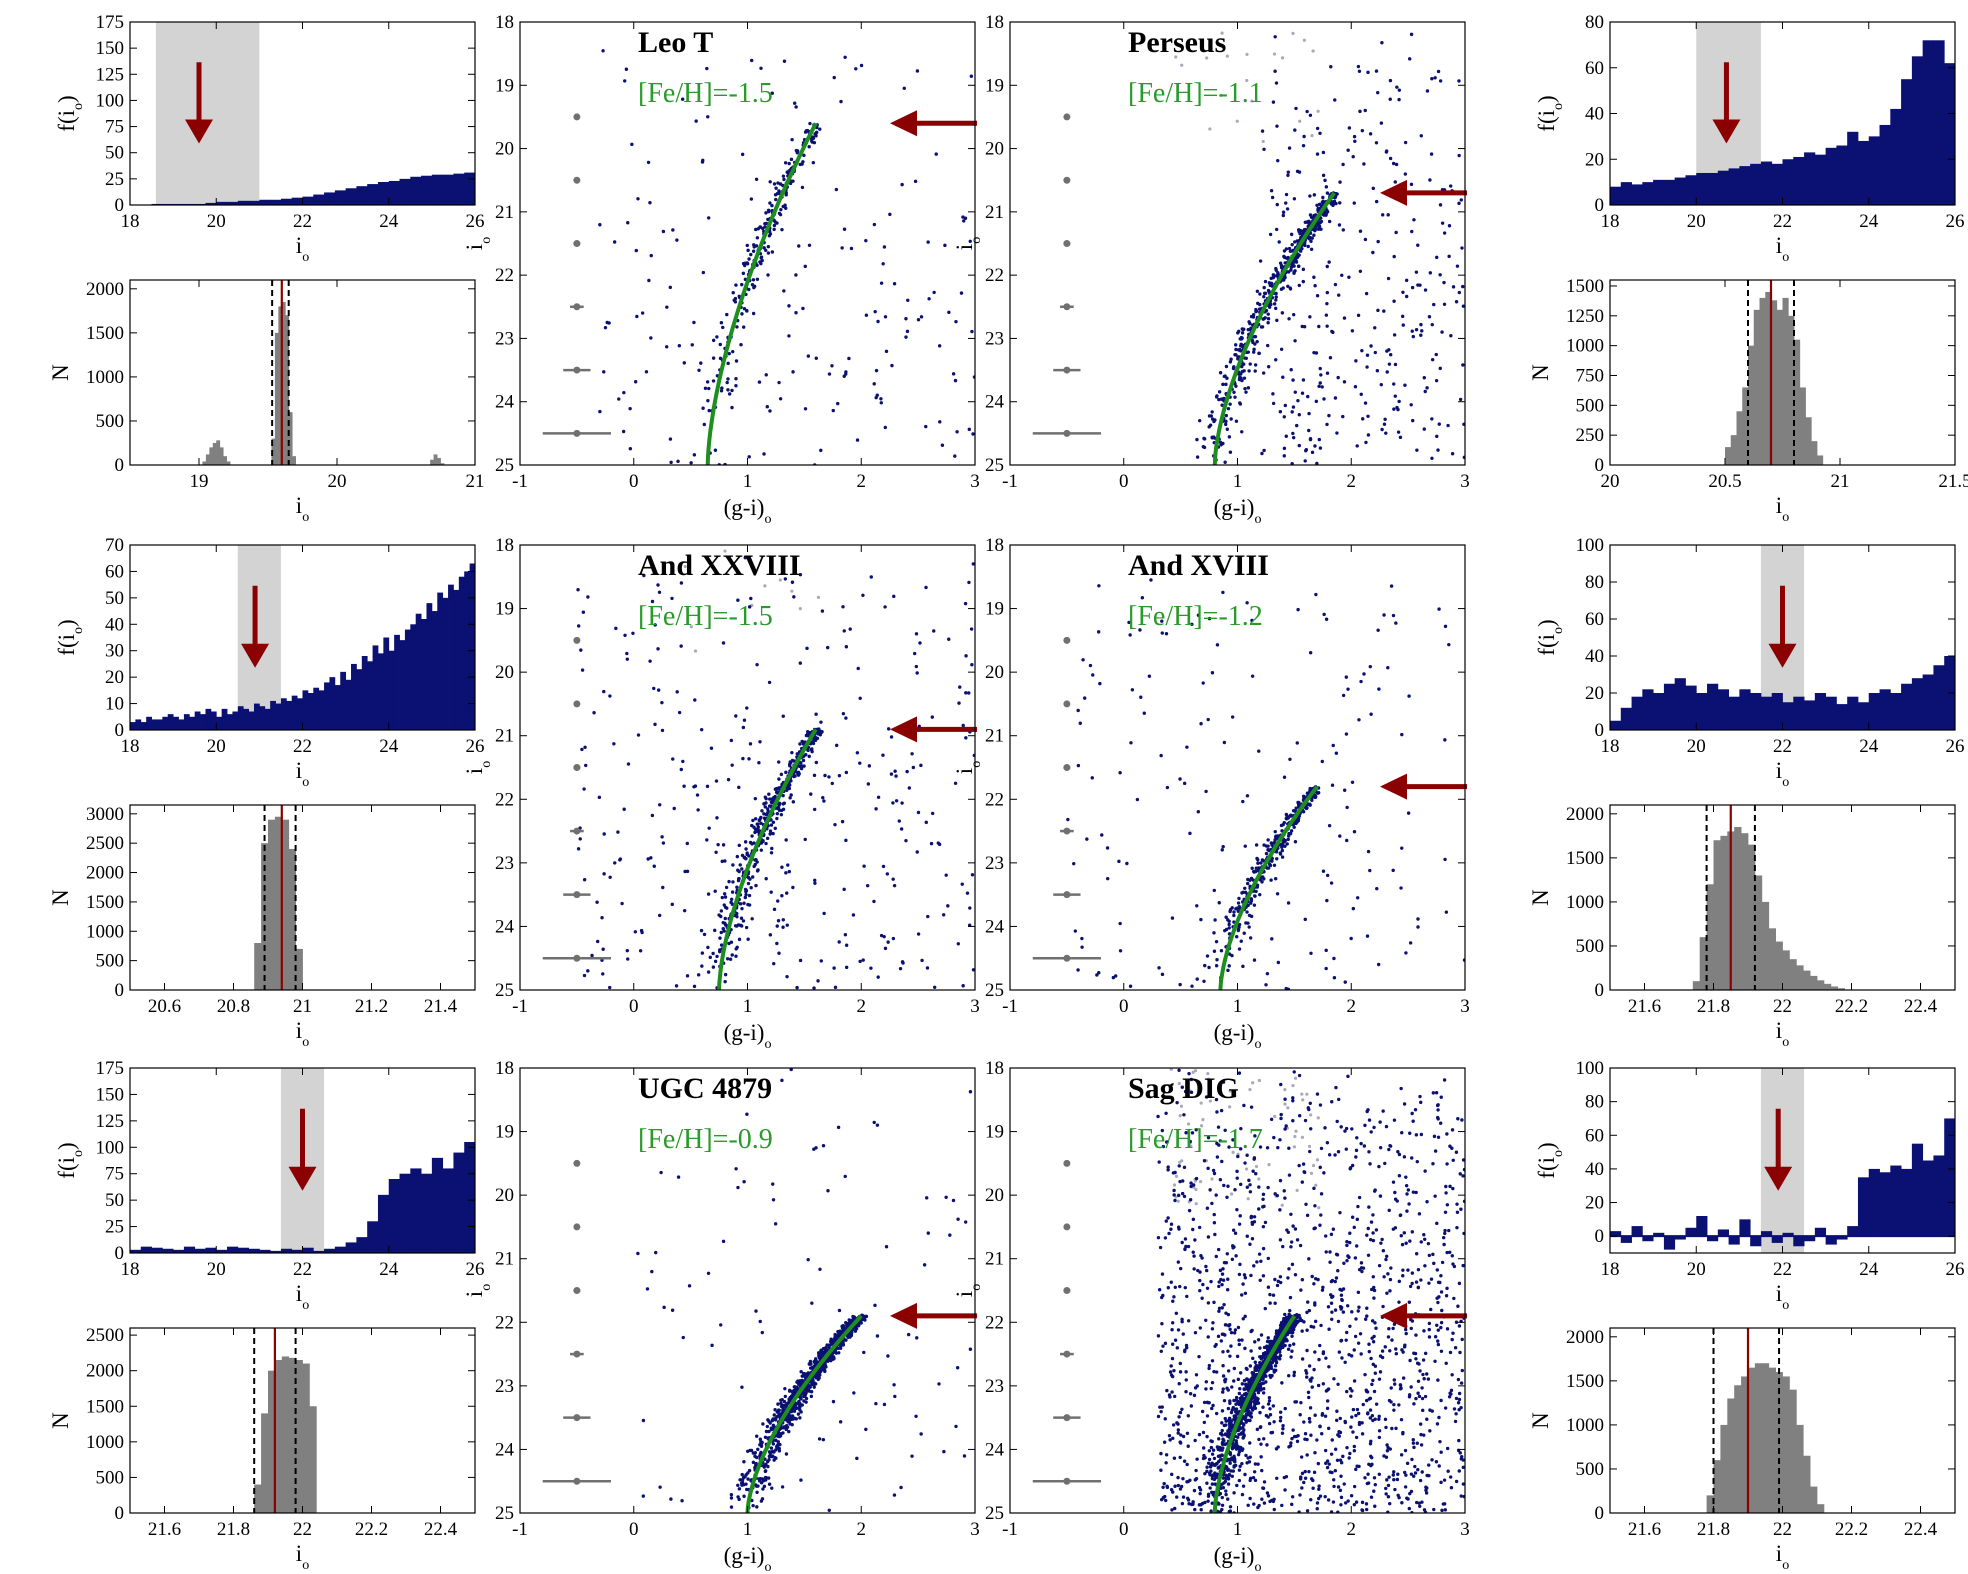 Image resolution: width=1968 pixels, height=1574 pixels. What do you see at coordinates (1610, 221) in the screenshot?
I see `x-tick-label: 18` at bounding box center [1610, 221].